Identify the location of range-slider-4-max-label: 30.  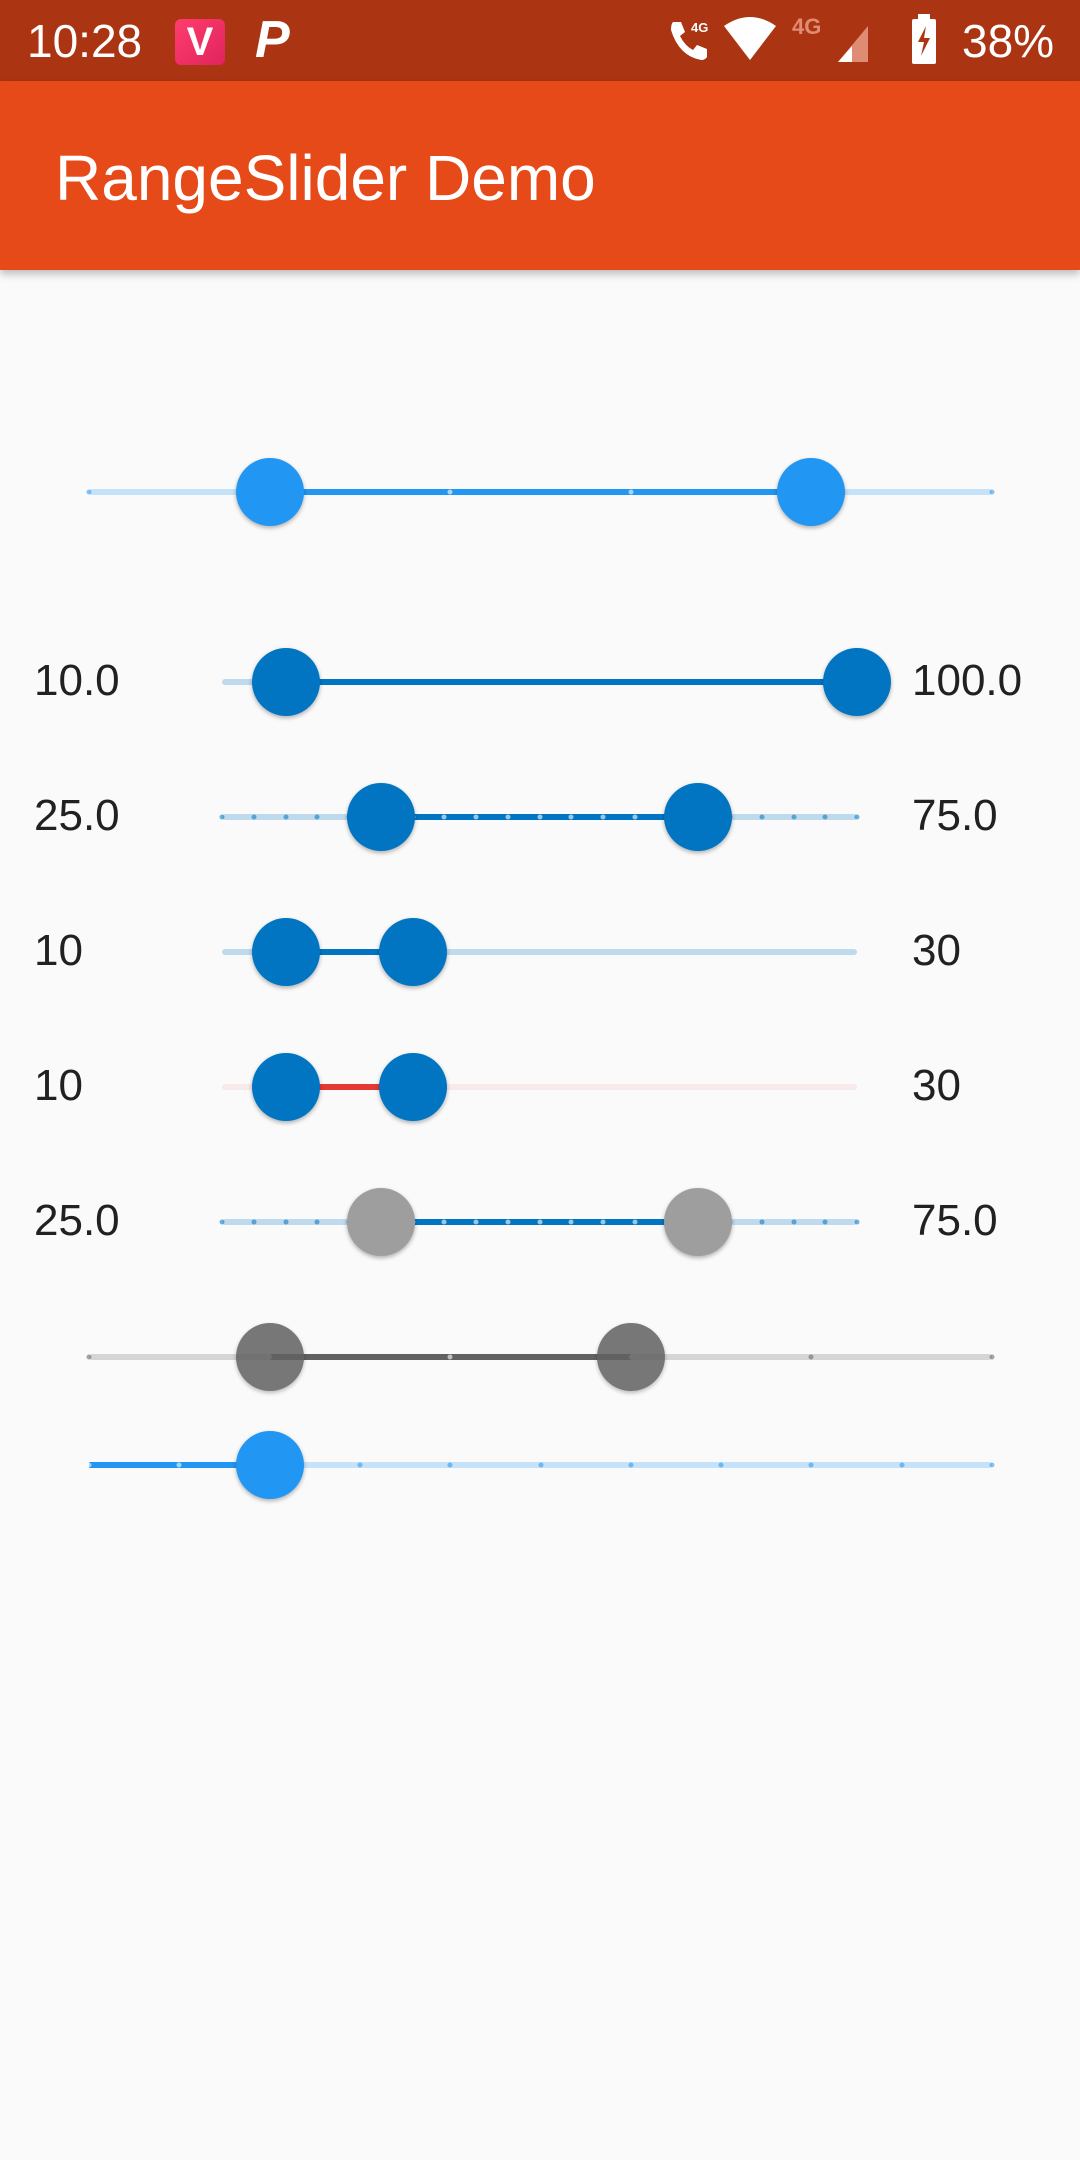
(936, 950).